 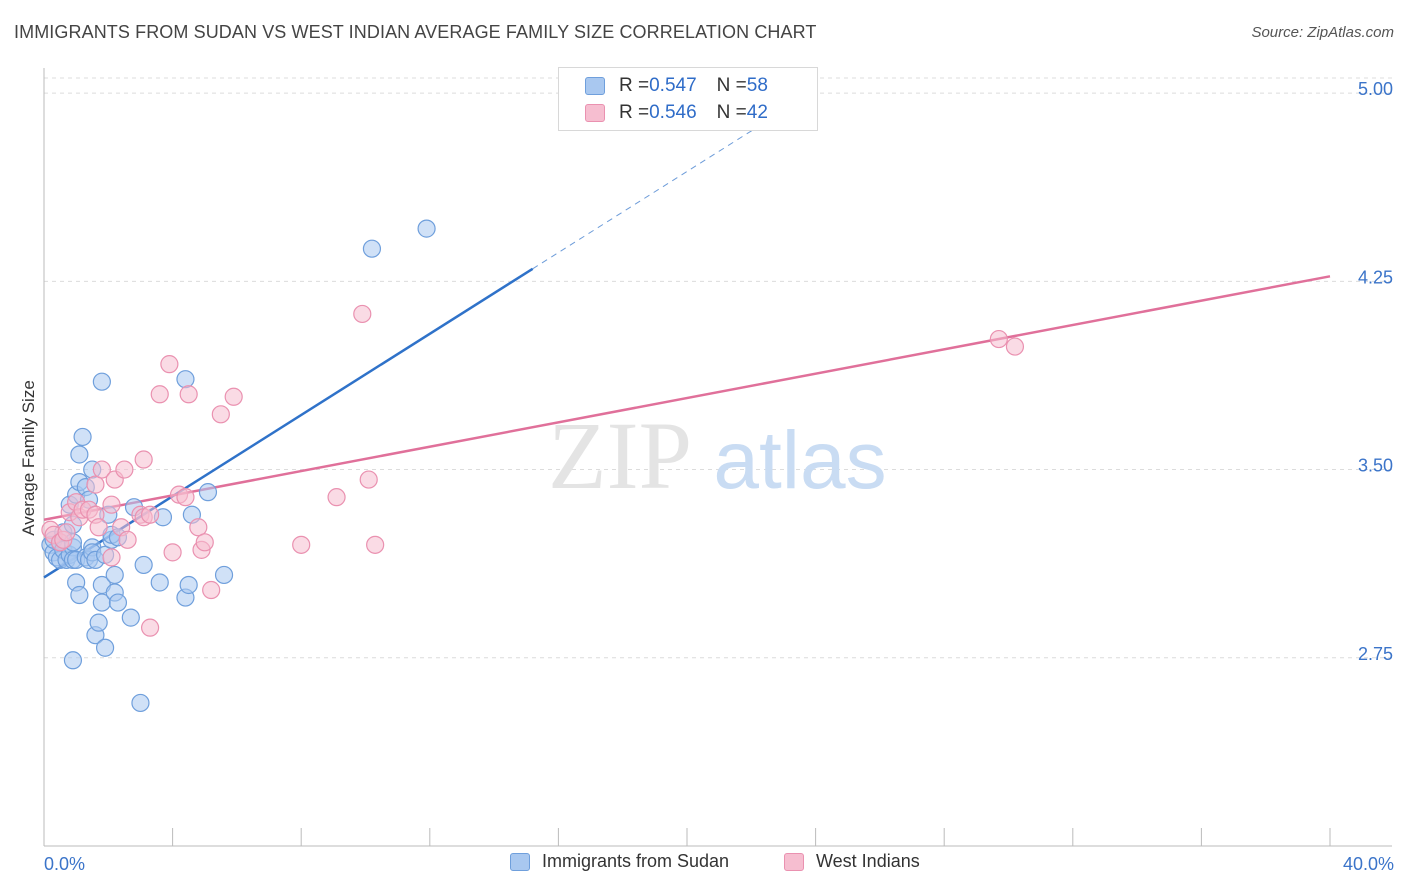 I want to click on y-axis-title: Average Family Size, so click(x=28, y=458).